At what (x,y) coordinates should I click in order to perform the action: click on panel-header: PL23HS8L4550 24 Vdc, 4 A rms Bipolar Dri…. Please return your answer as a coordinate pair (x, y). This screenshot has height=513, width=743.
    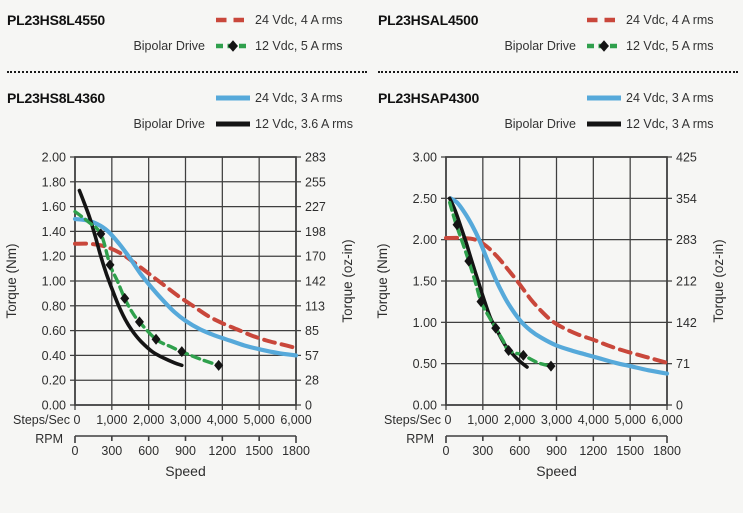
    Looking at the image, I should click on (185, 68).